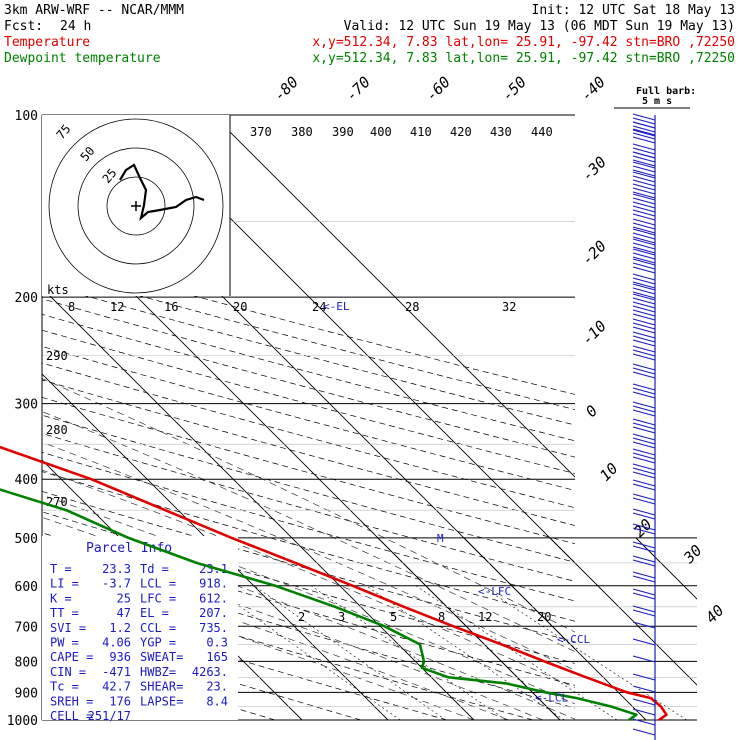  I want to click on pressure-label-700: 700, so click(26, 627).